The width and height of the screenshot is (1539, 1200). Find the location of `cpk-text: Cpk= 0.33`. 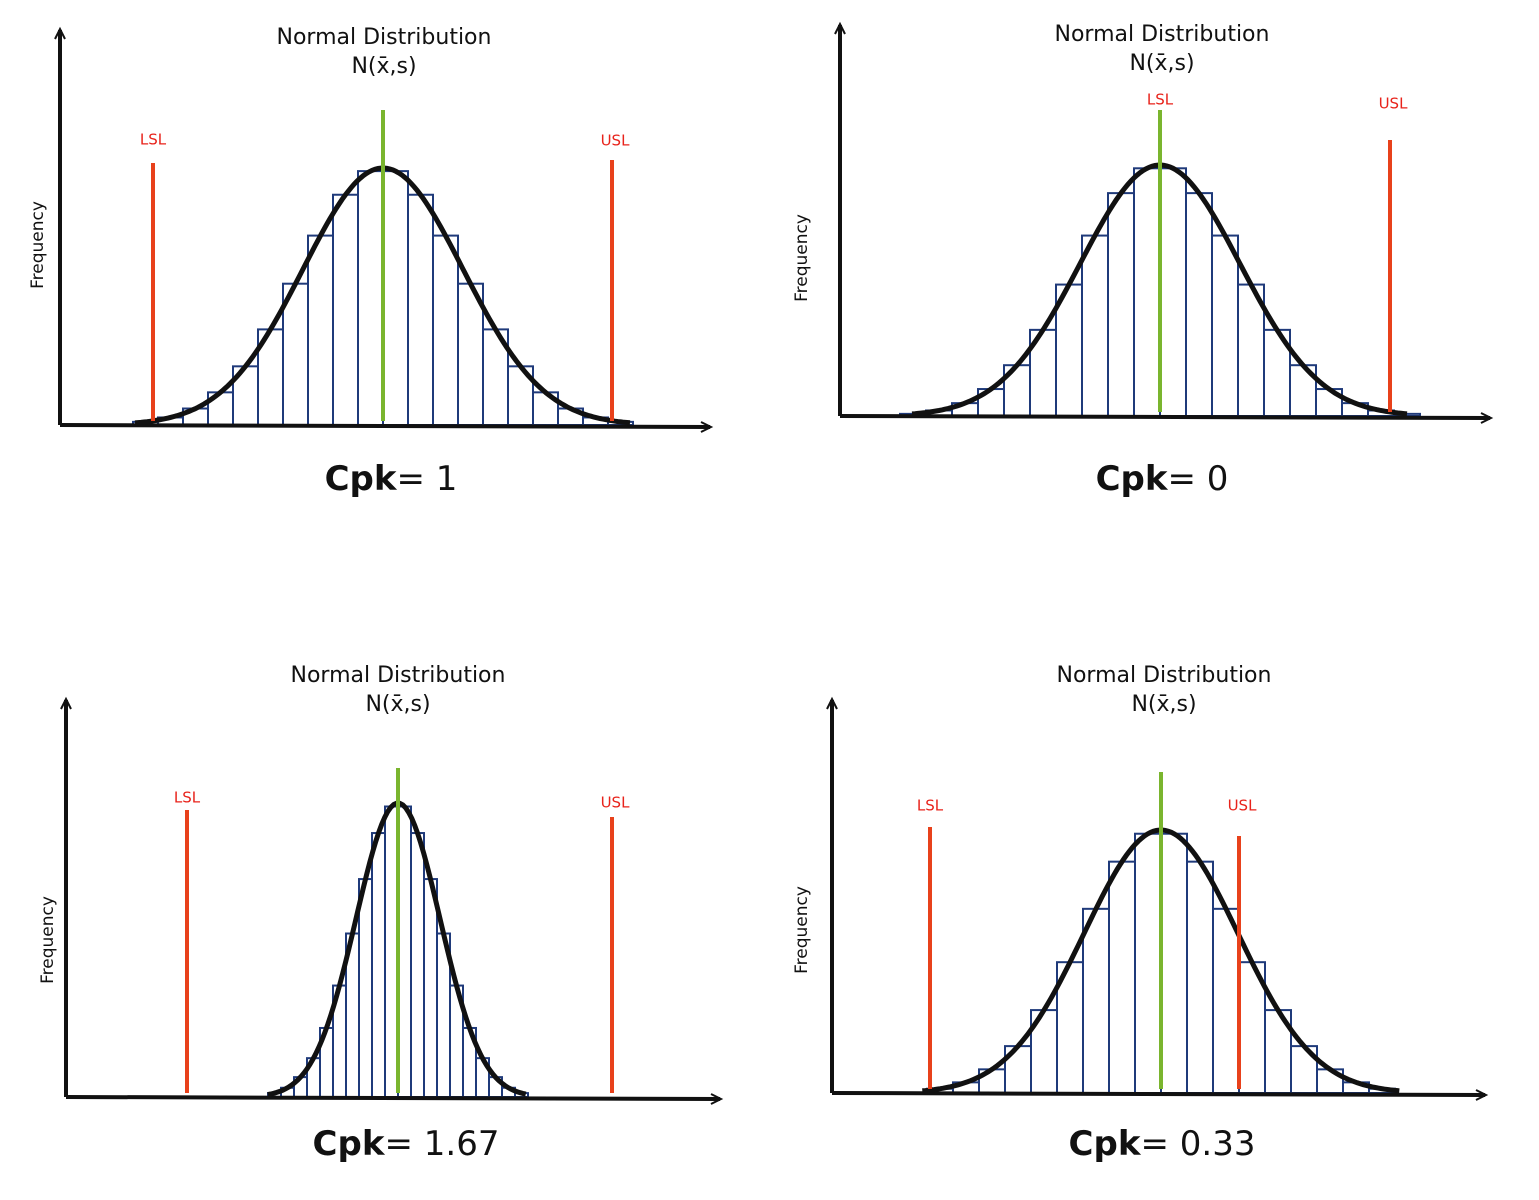

cpk-text: Cpk= 0.33 is located at coordinates (1162, 1144).